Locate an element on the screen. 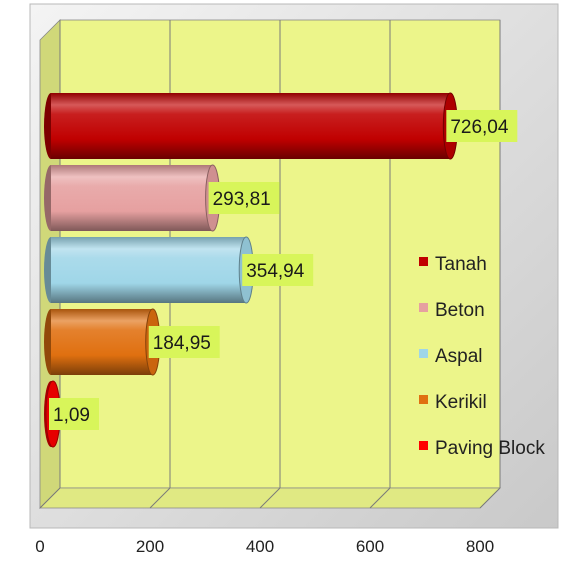  data-label: 1,09 is located at coordinates (71, 415).